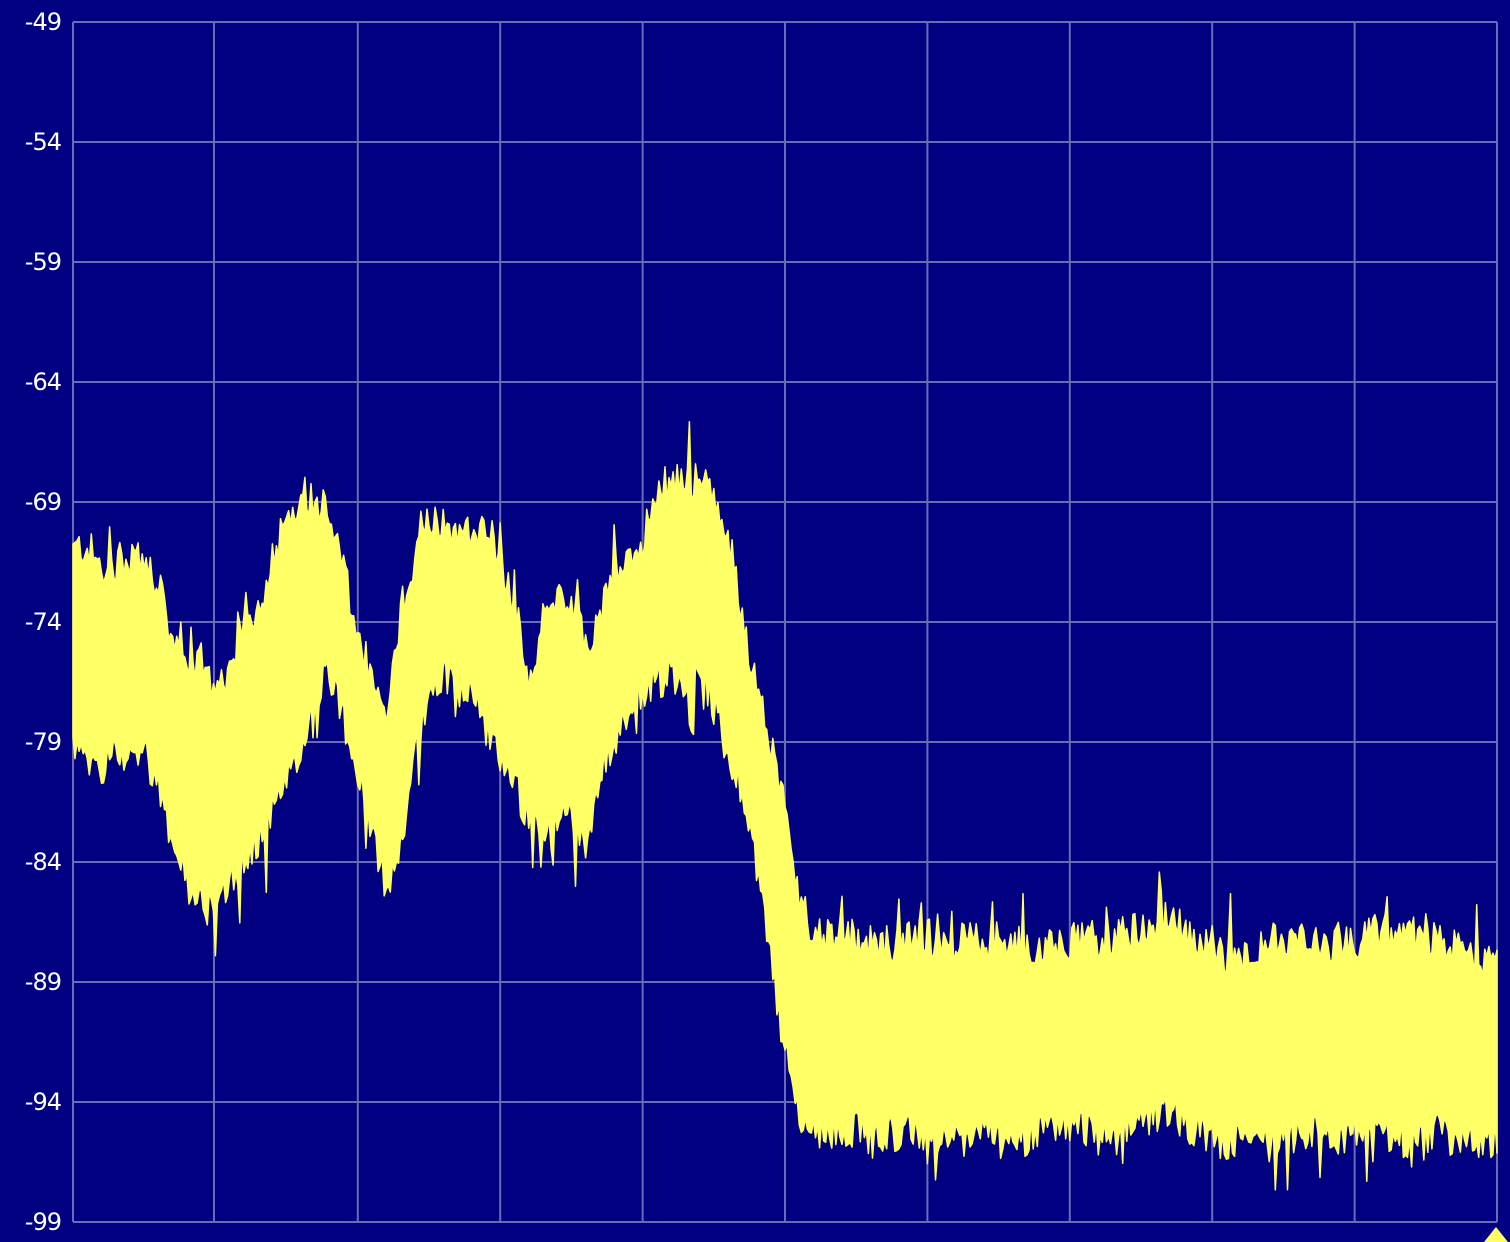 The height and width of the screenshot is (1242, 1510). Describe the element at coordinates (43, 502) in the screenshot. I see `y-tick-label: -69` at that location.